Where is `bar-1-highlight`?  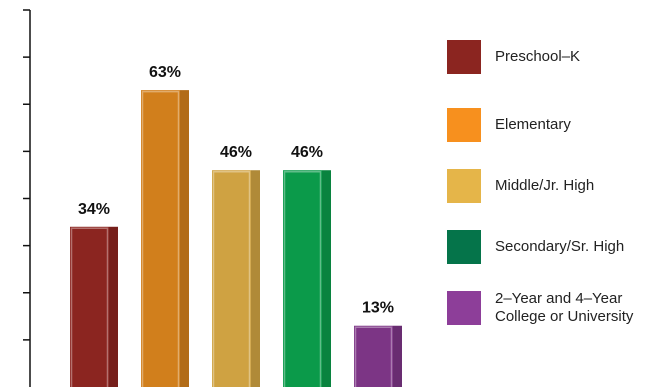 bar-1-highlight is located at coordinates (89, 307).